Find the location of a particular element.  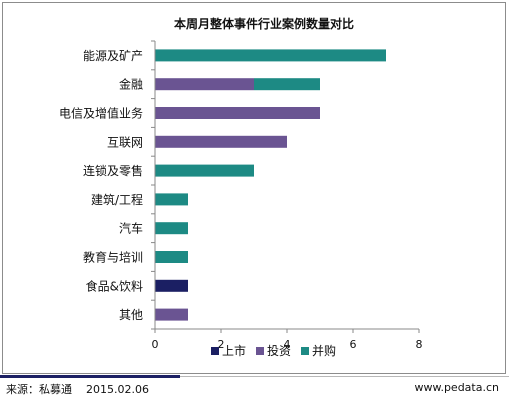

category-label: 金融 is located at coordinates (131, 84).